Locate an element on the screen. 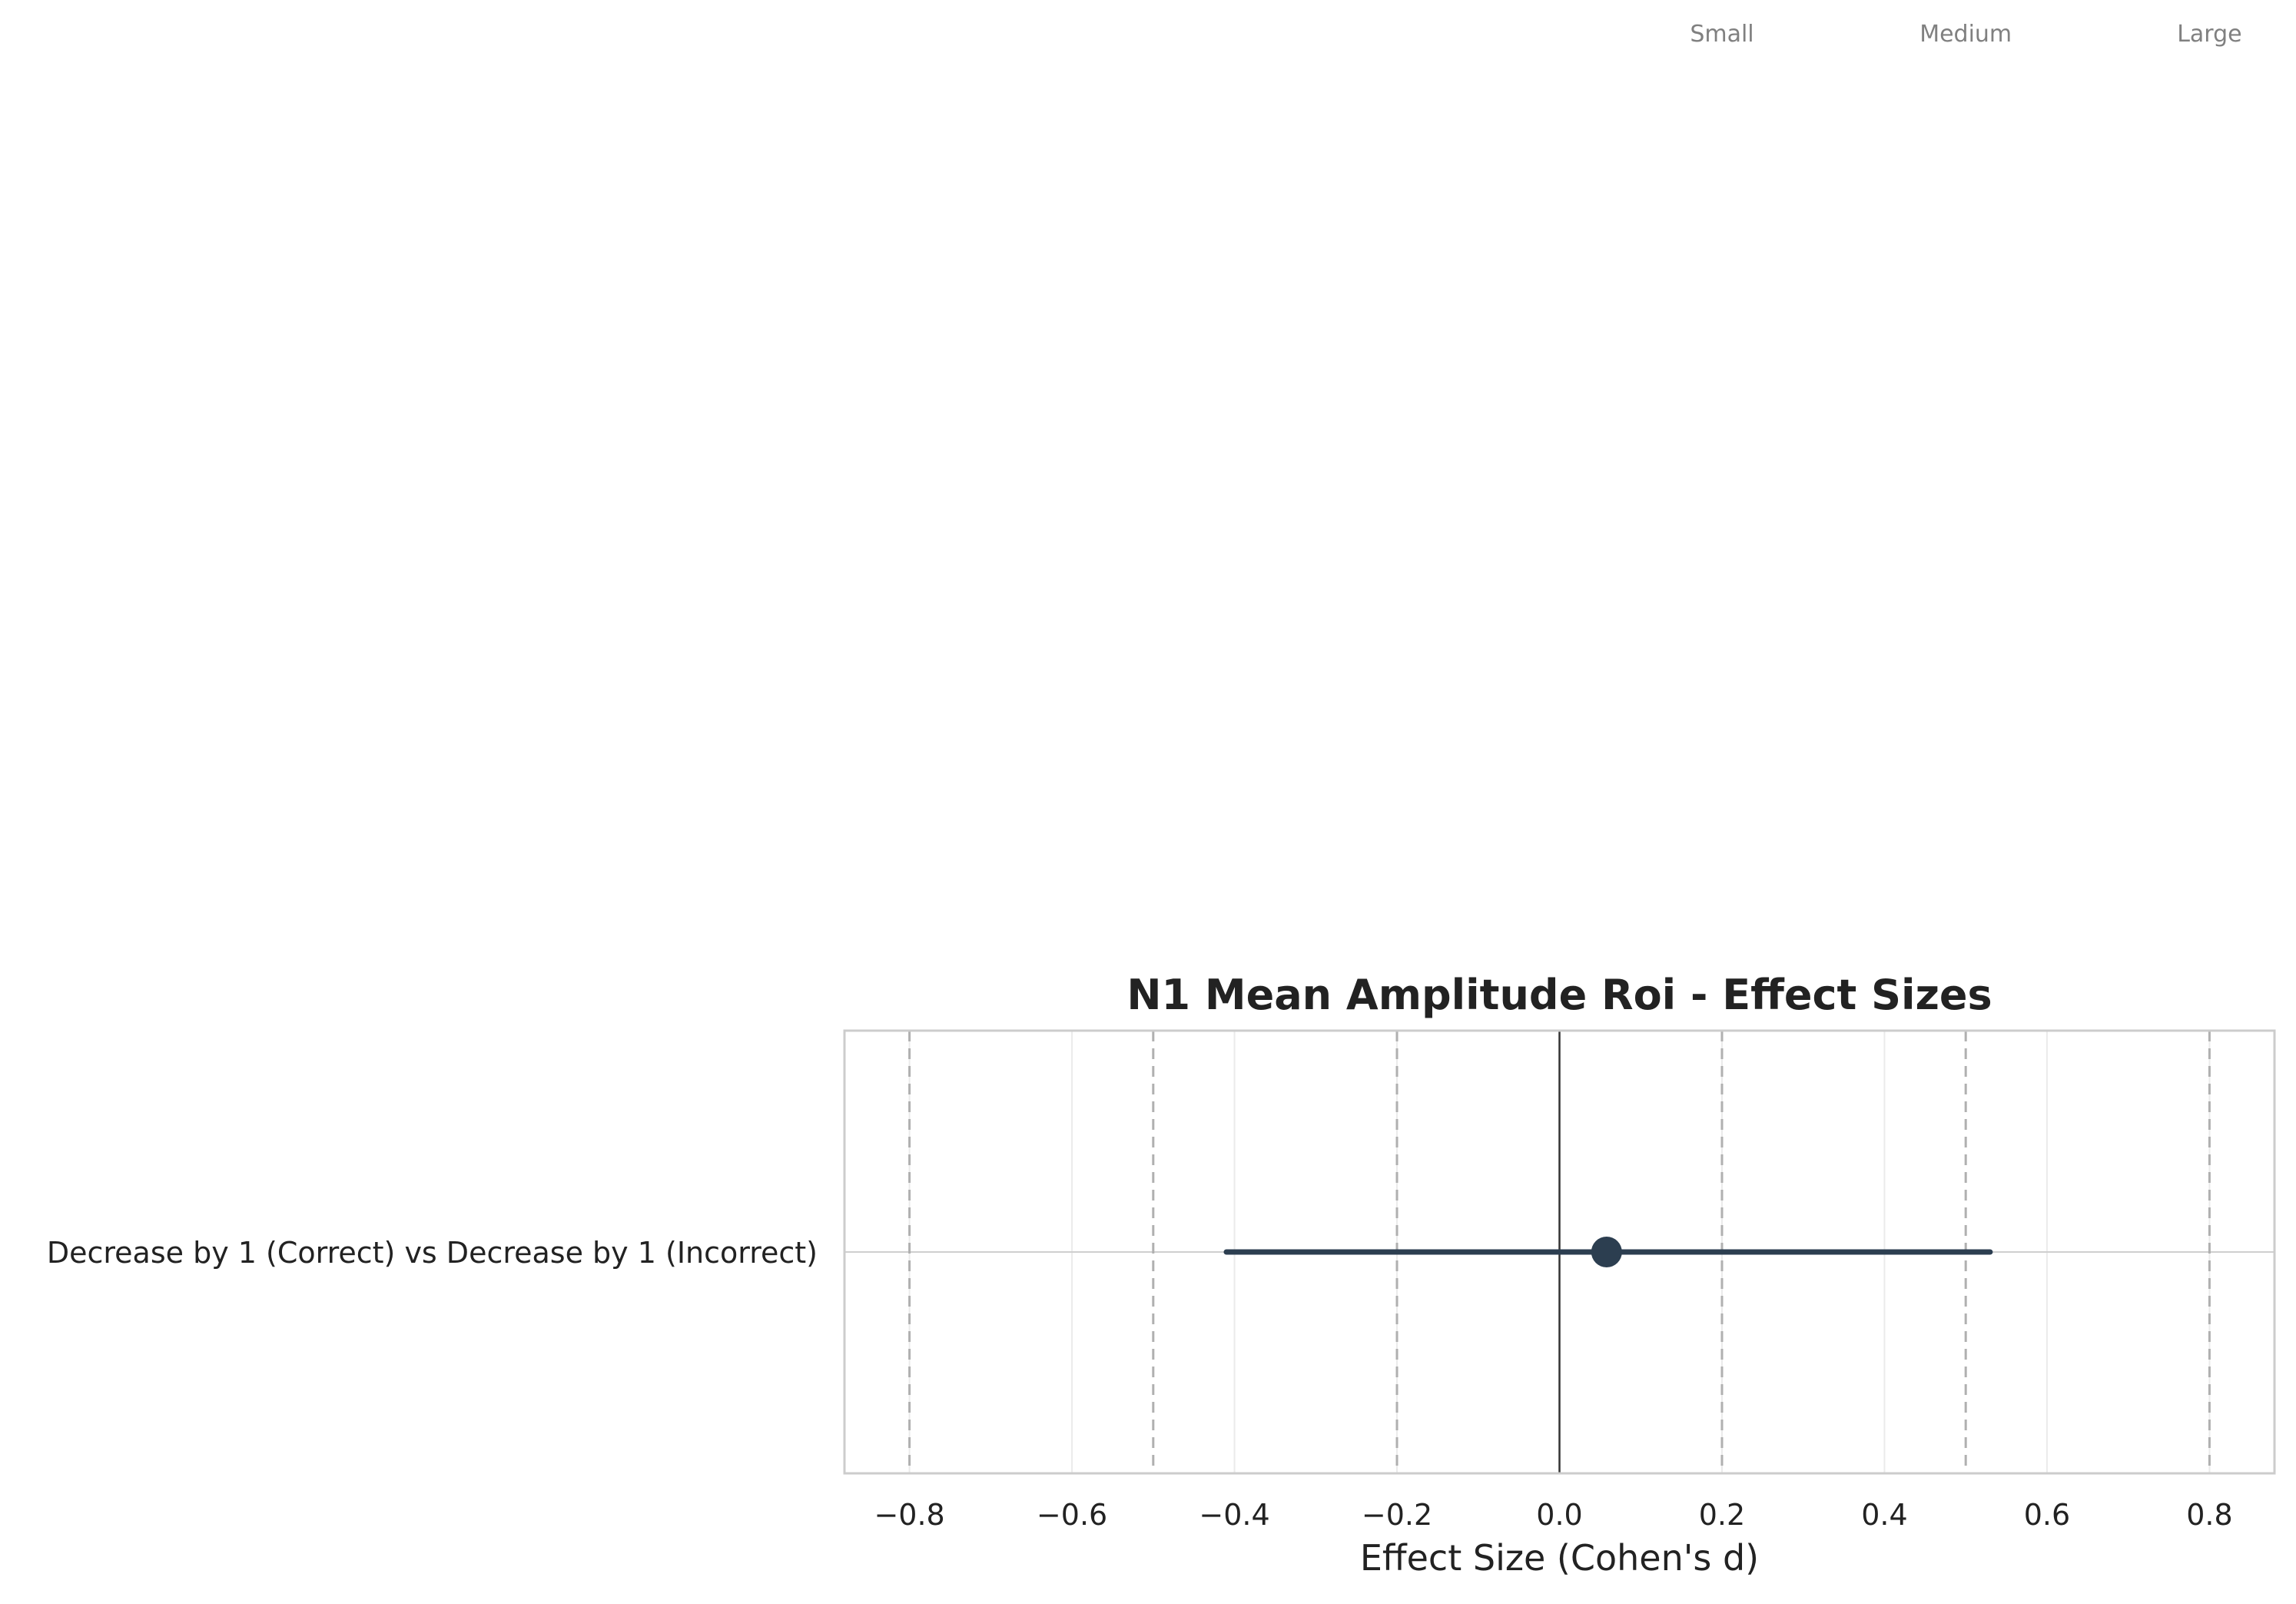 Image resolution: width=2296 pixels, height=1604 pixels. x-tick-label: 0.8 is located at coordinates (2209, 1515).